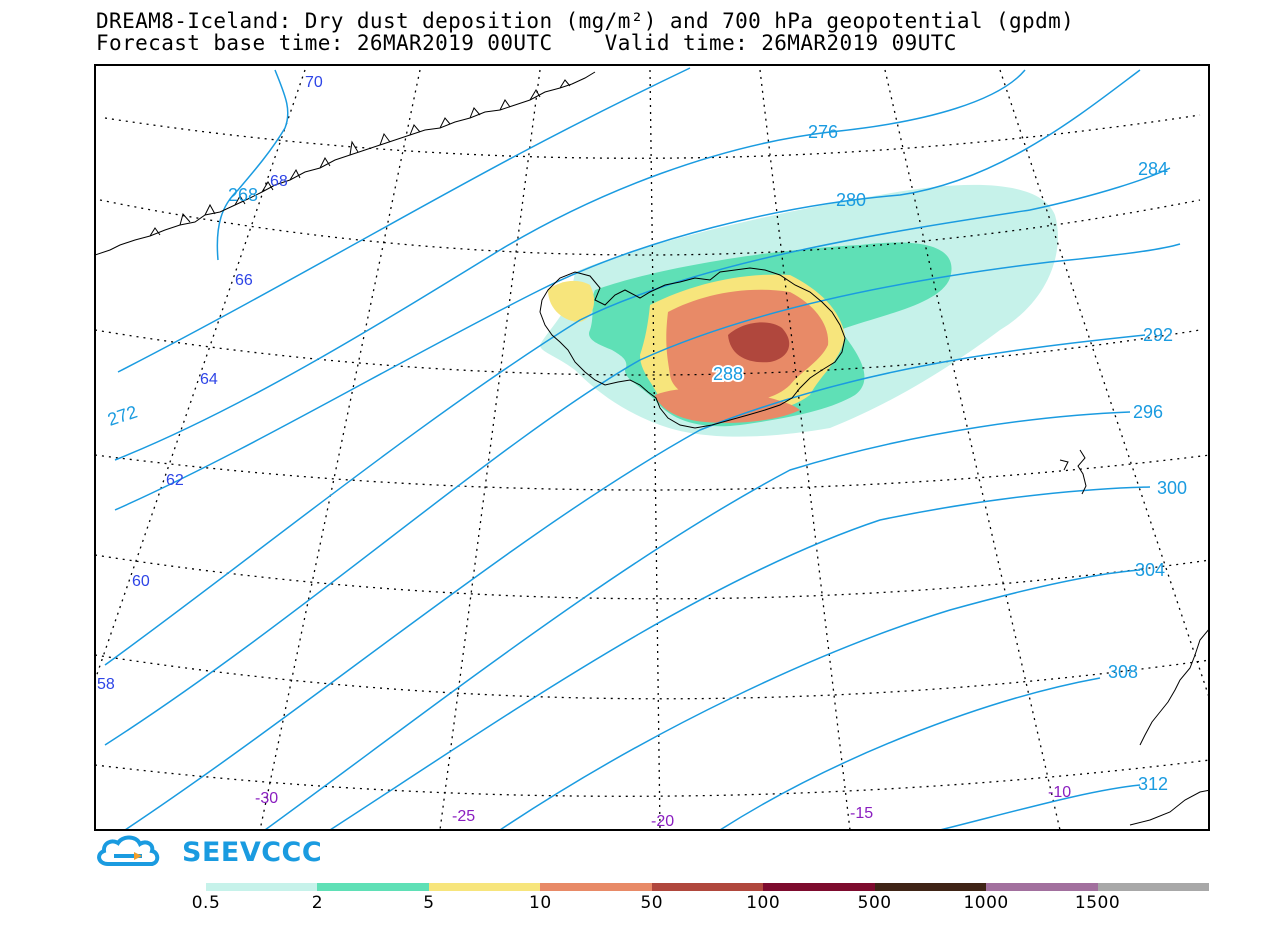  What do you see at coordinates (727, 405) in the screenshot?
I see `dust-band-10b` at bounding box center [727, 405].